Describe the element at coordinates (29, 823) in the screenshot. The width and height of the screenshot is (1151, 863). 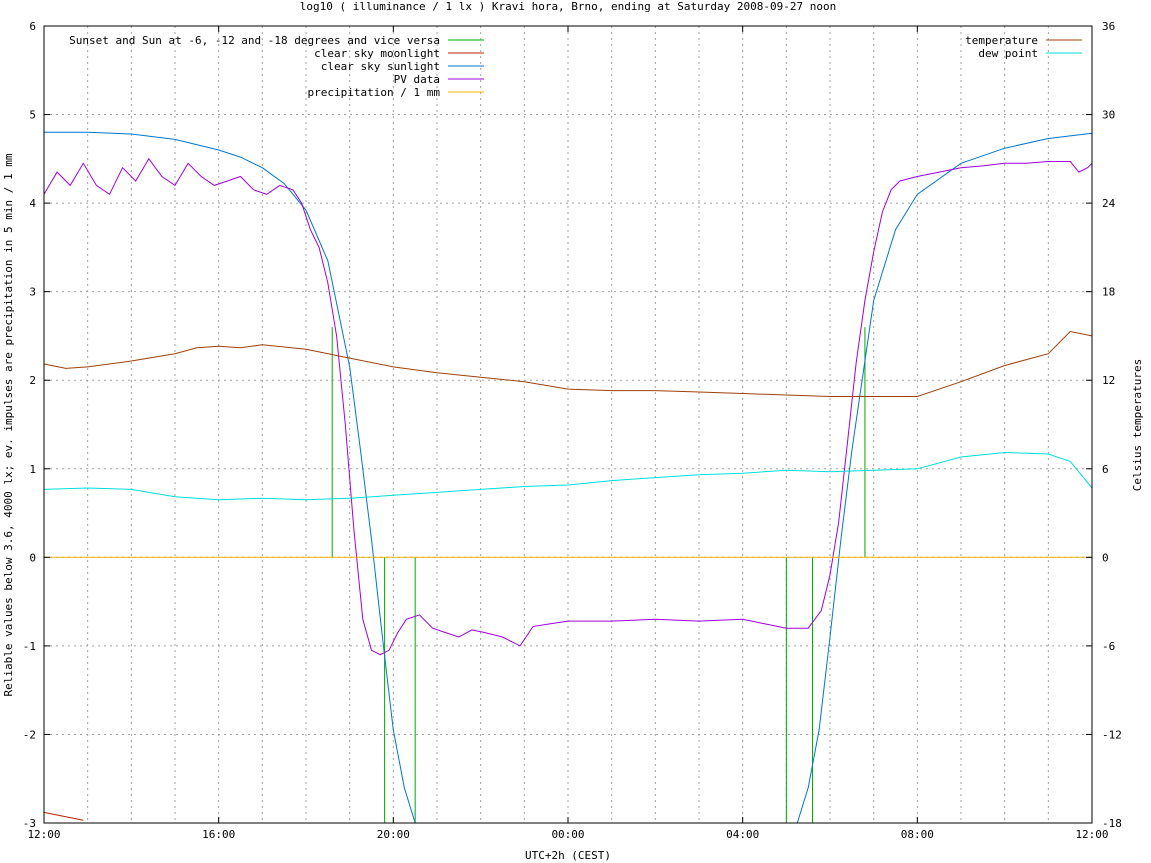
I see `y-tick-label: -3` at that location.